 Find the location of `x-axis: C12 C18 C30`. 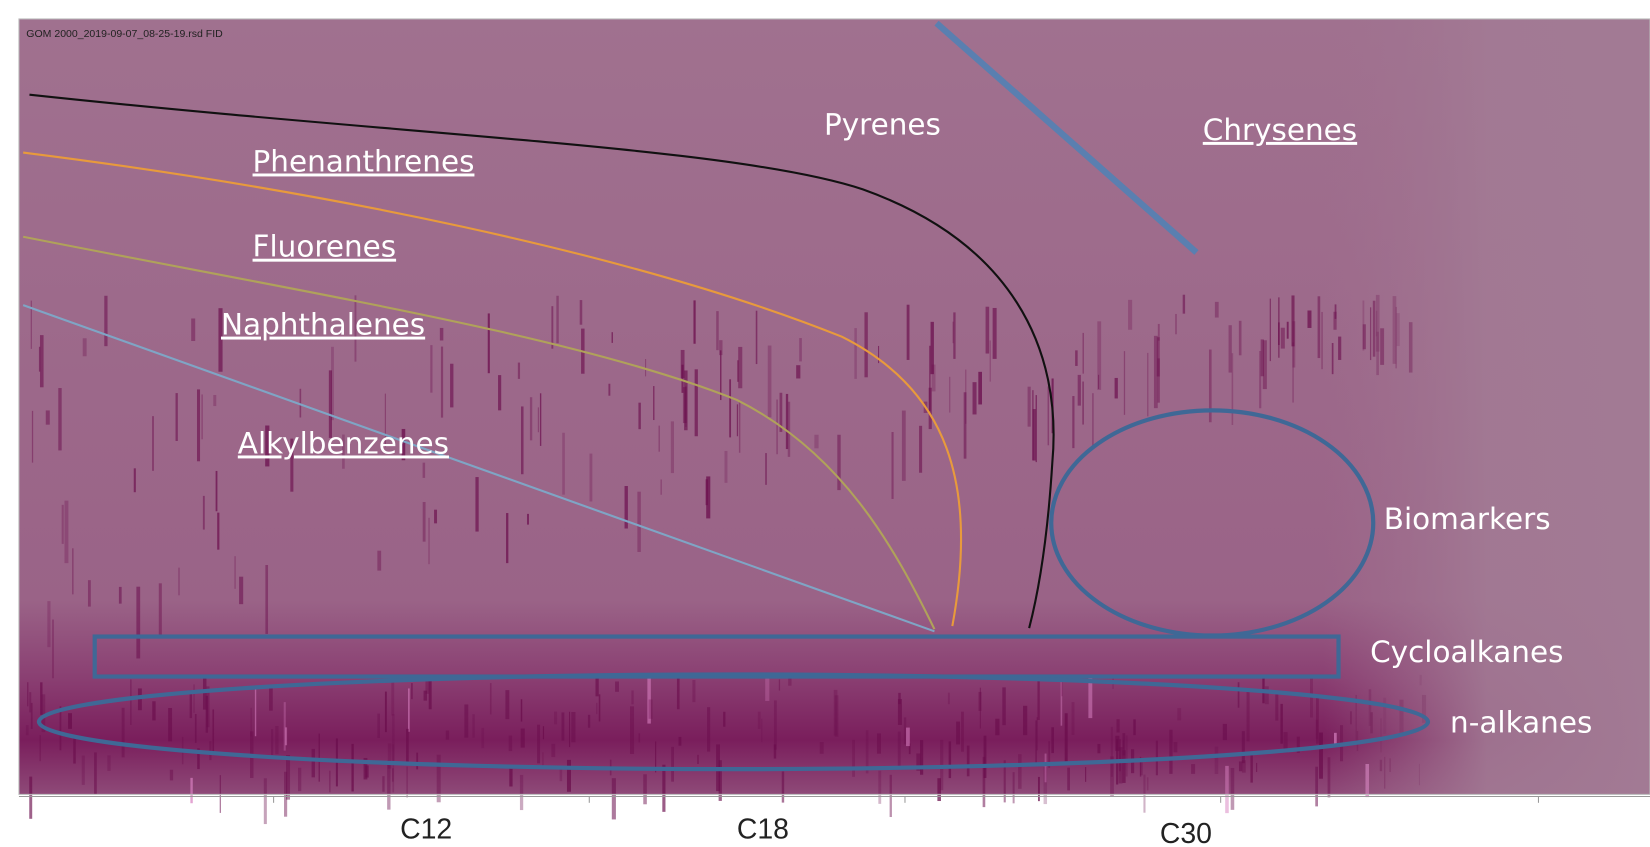

x-axis: C12 C18 C30 is located at coordinates (834, 821).